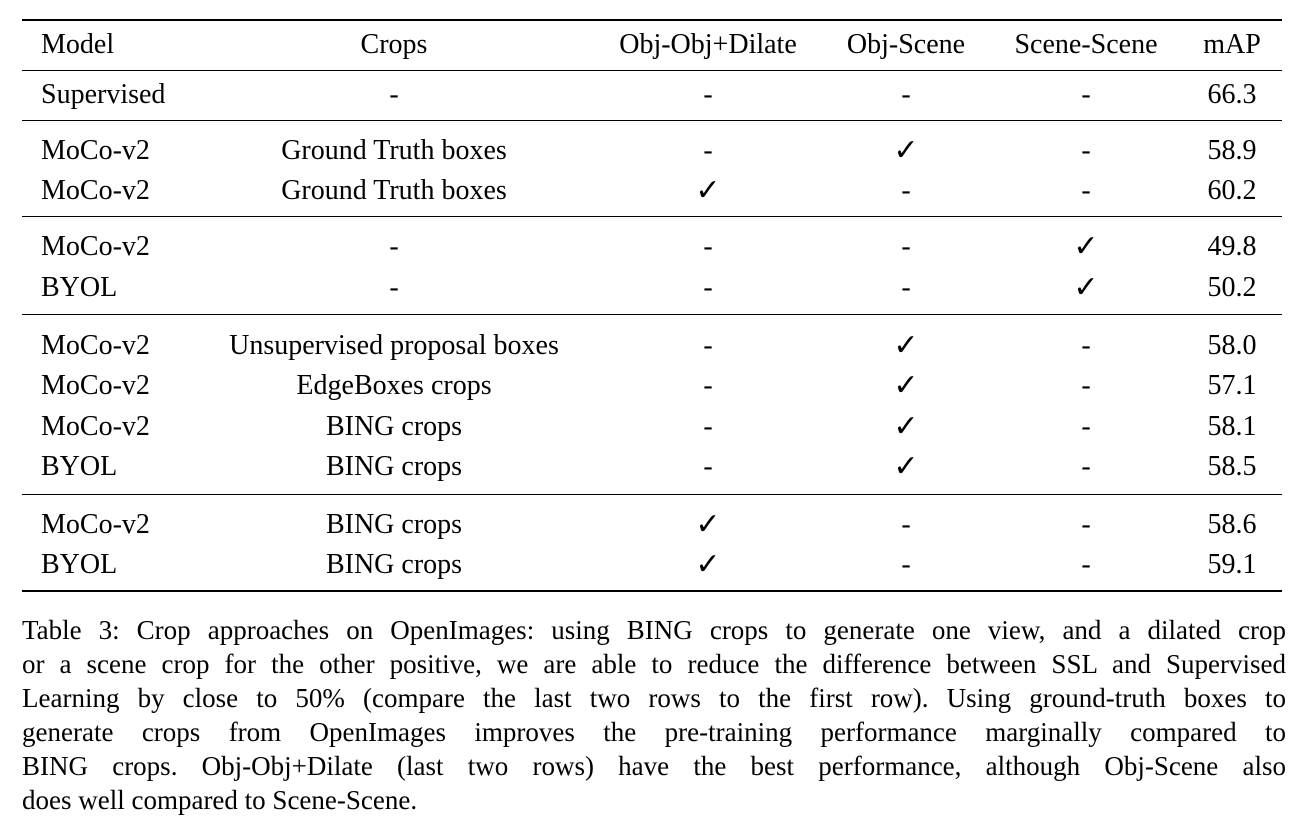 This screenshot has height=827, width=1309. Describe the element at coordinates (78, 44) in the screenshot. I see `header-cell: Model` at that location.